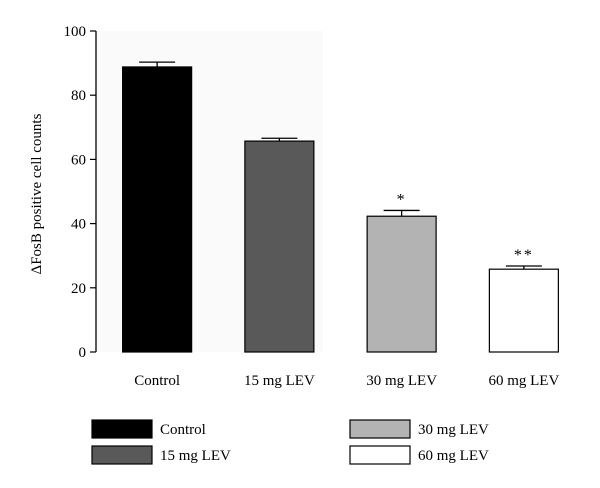  I want to click on y-tick-label: 80, so click(78, 96).